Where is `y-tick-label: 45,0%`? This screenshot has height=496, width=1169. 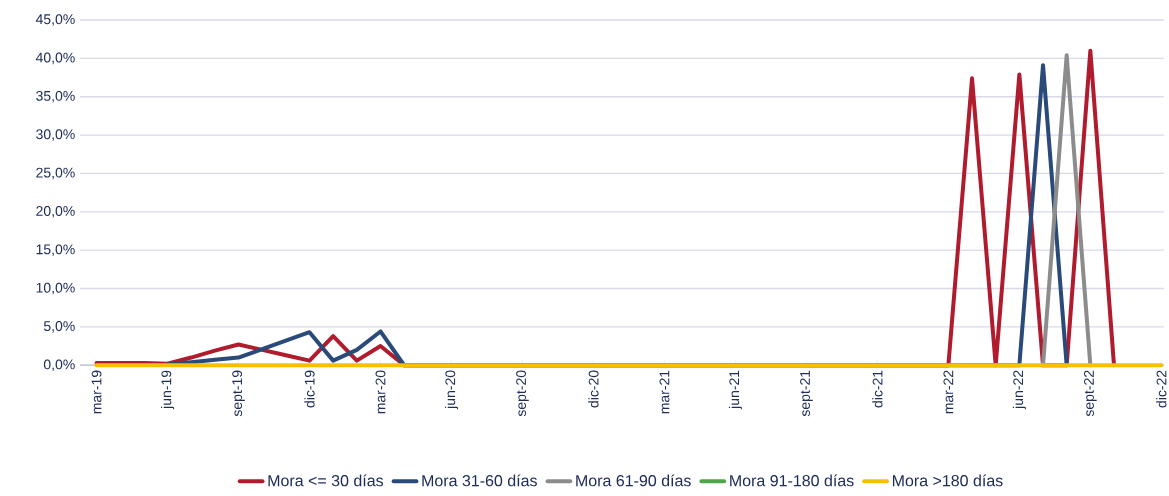 y-tick-label: 45,0% is located at coordinates (55, 20).